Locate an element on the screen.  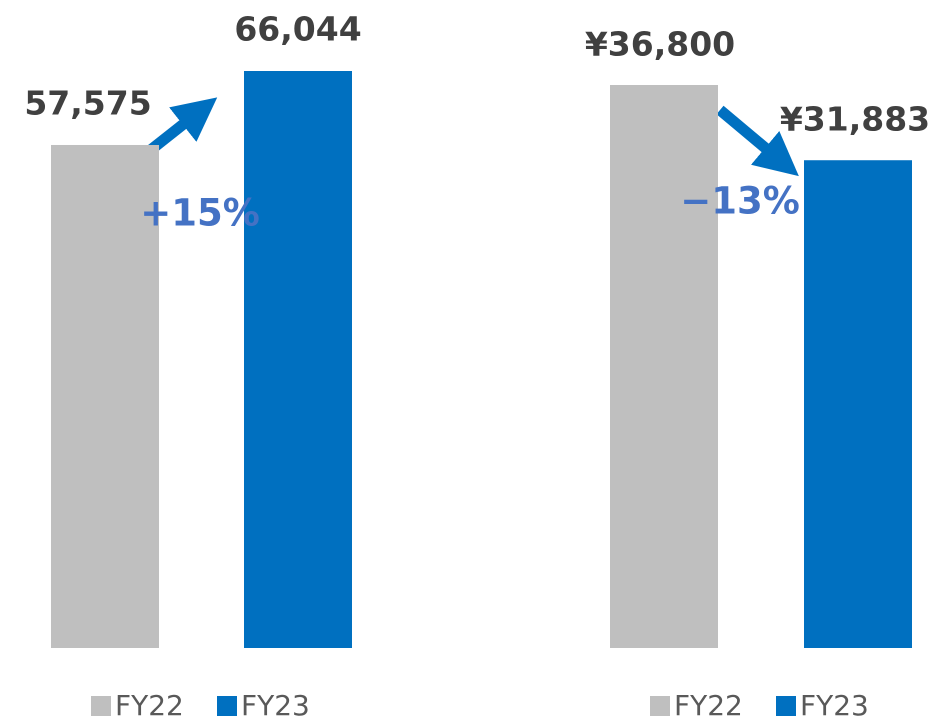
value-label: ¥31,883 is located at coordinates (855, 119).